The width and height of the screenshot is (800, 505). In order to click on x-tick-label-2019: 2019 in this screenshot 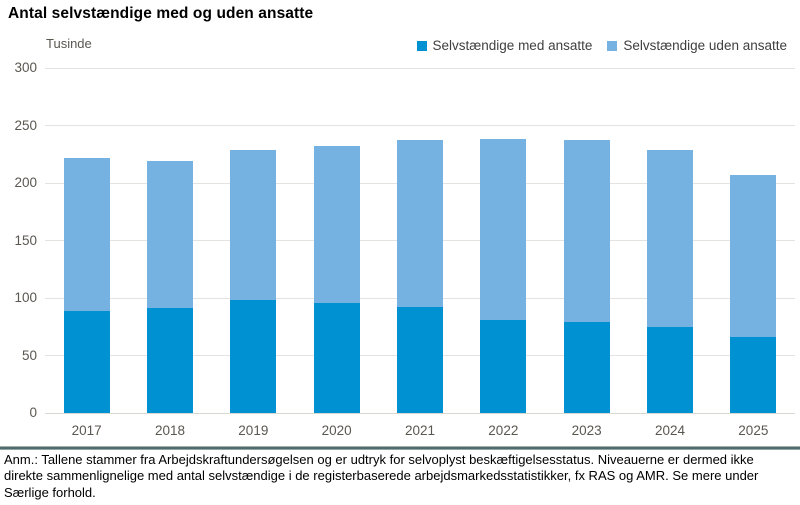, I will do `click(253, 430)`.